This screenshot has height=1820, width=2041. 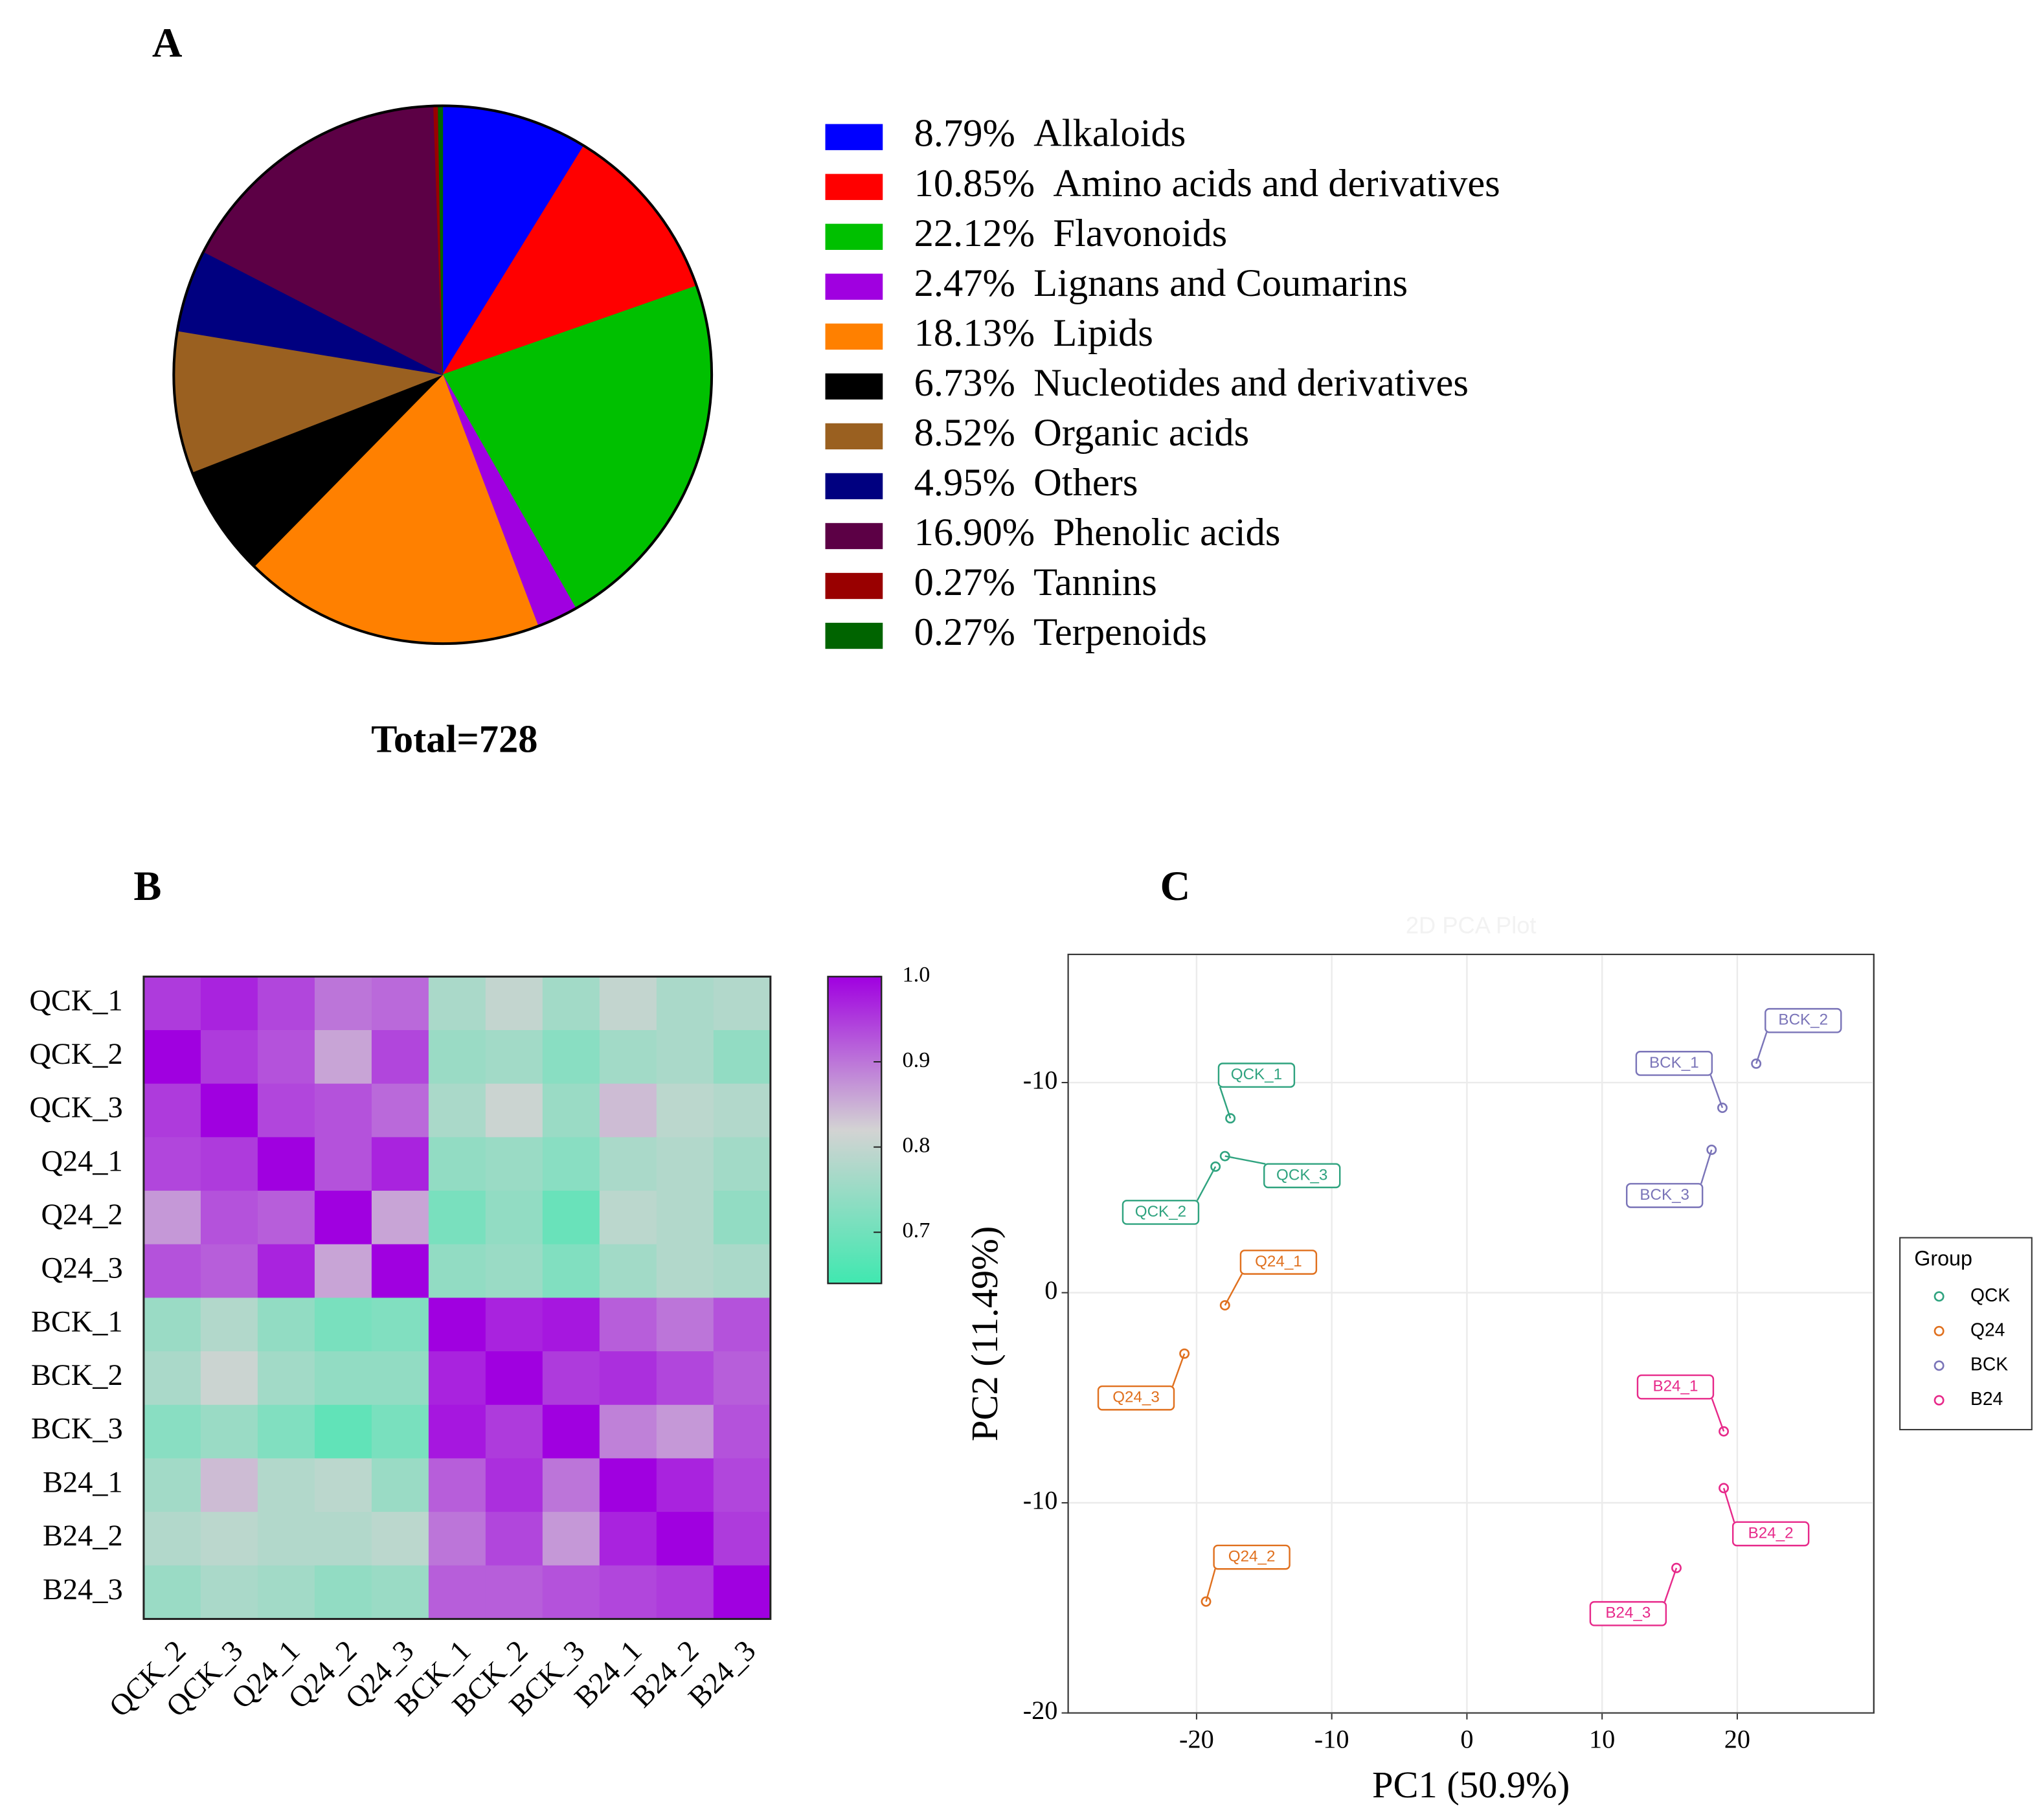 I want to click on row-label: QCK_3, so click(x=75, y=1109).